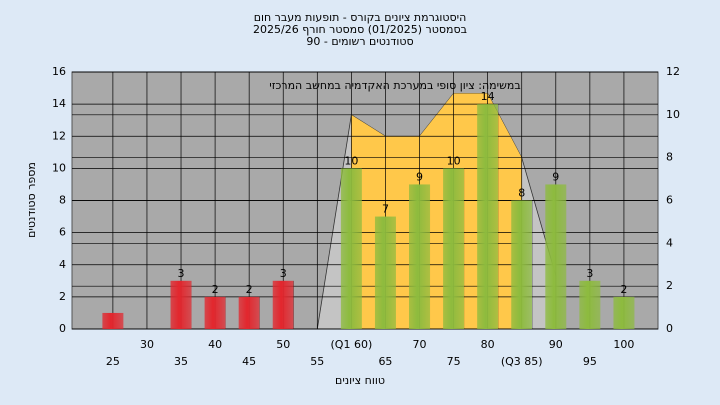 The width and height of the screenshot is (720, 405). Describe the element at coordinates (669, 200) in the screenshot. I see `y2-tick-label: 6` at that location.